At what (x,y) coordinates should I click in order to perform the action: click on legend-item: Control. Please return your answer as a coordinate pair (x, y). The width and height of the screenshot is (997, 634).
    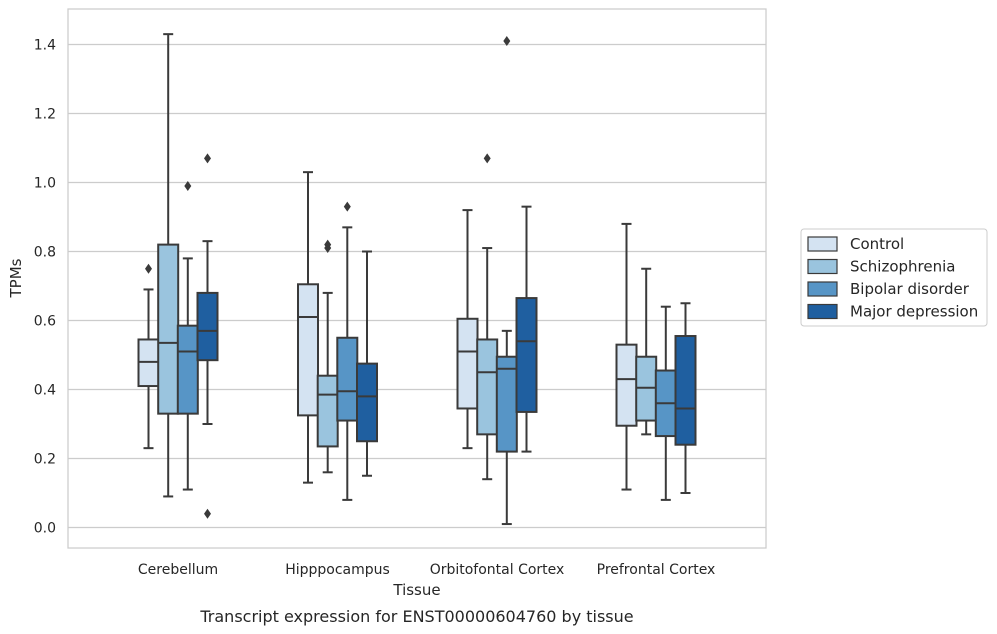
    Looking at the image, I should click on (855, 244).